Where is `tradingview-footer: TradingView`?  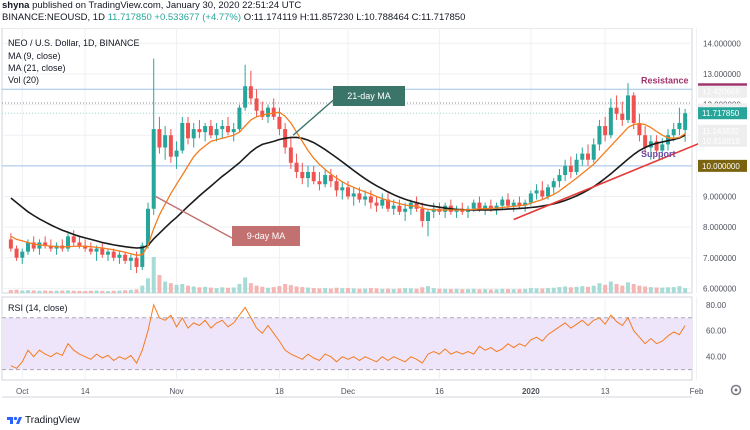
tradingview-footer: TradingView is located at coordinates (43, 420).